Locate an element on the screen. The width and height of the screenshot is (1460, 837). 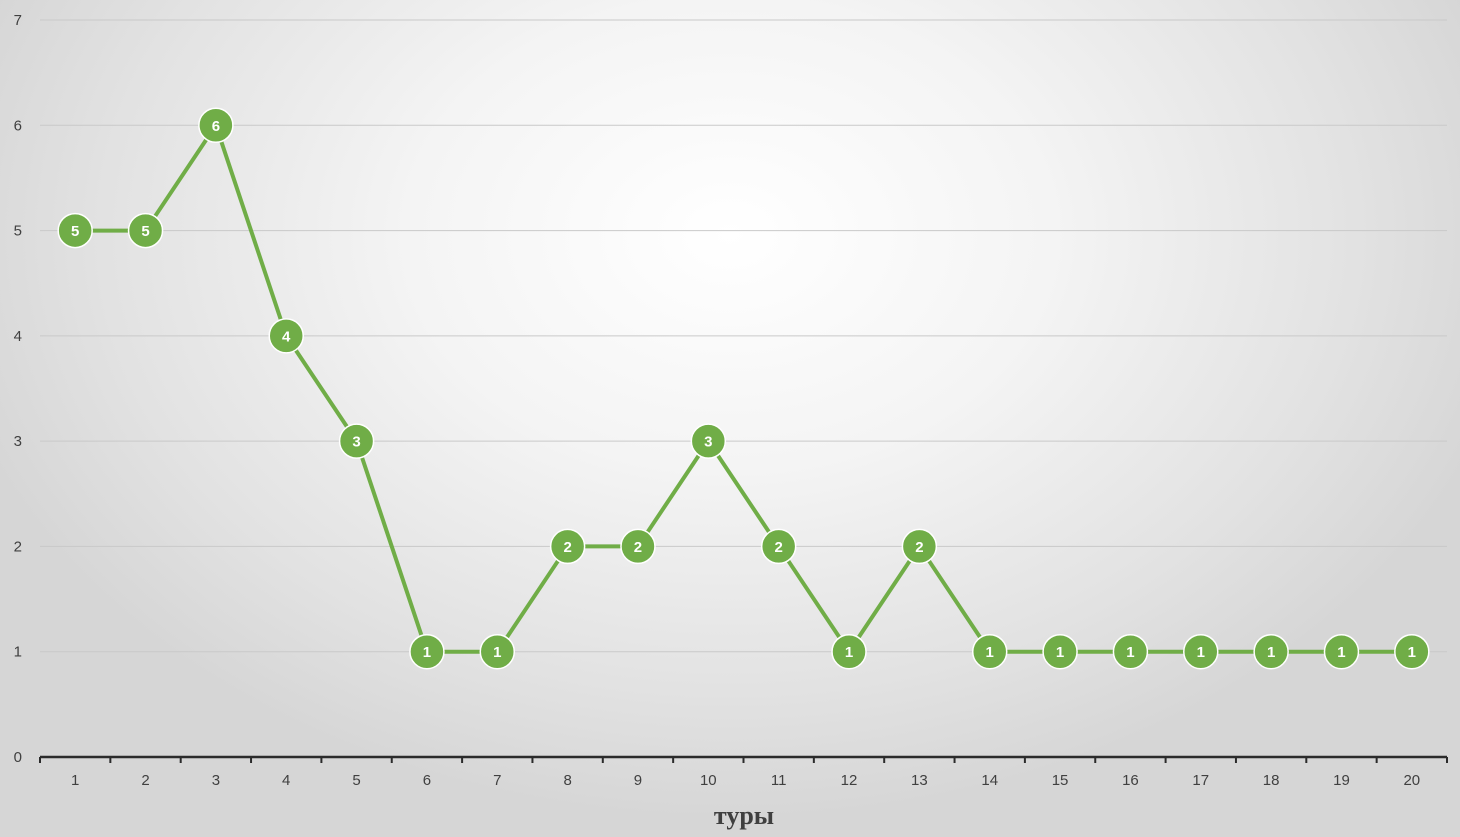
data-label-18: 1 is located at coordinates (1271, 652).